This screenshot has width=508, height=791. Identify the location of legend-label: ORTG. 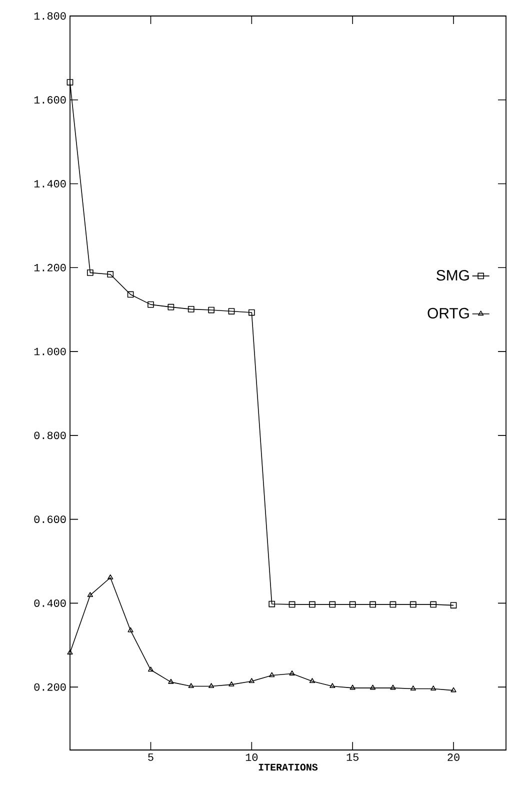
(448, 313).